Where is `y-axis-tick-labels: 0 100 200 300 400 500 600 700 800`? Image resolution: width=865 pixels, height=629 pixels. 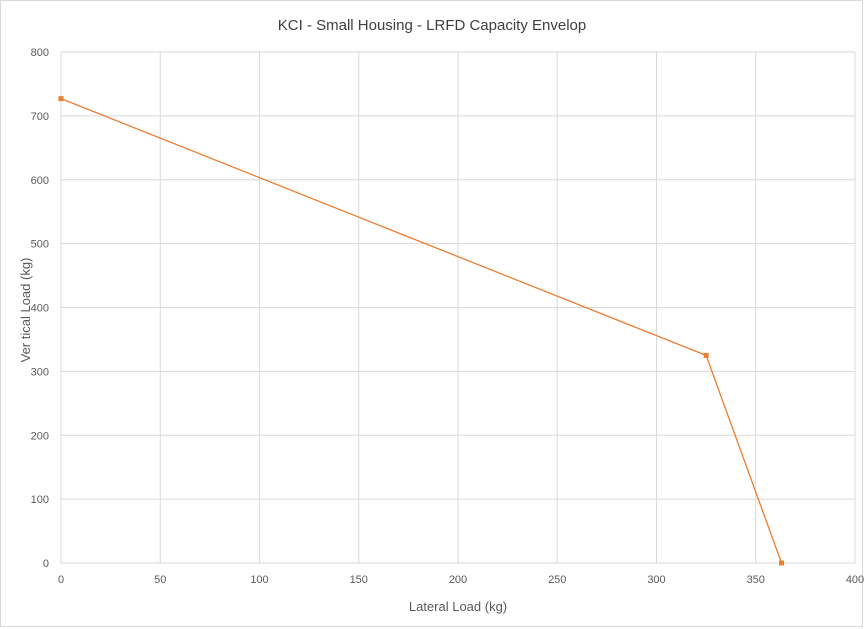
y-axis-tick-labels: 0 100 200 300 400 500 600 700 800 is located at coordinates (40, 308).